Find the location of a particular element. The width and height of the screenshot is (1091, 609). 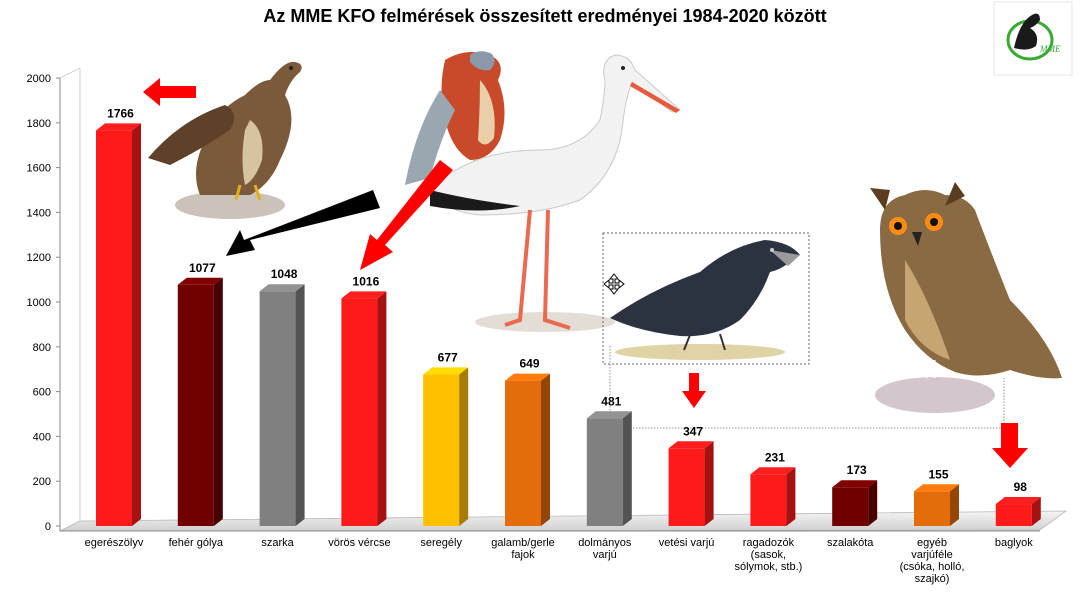

value-label: 1048 is located at coordinates (284, 274).